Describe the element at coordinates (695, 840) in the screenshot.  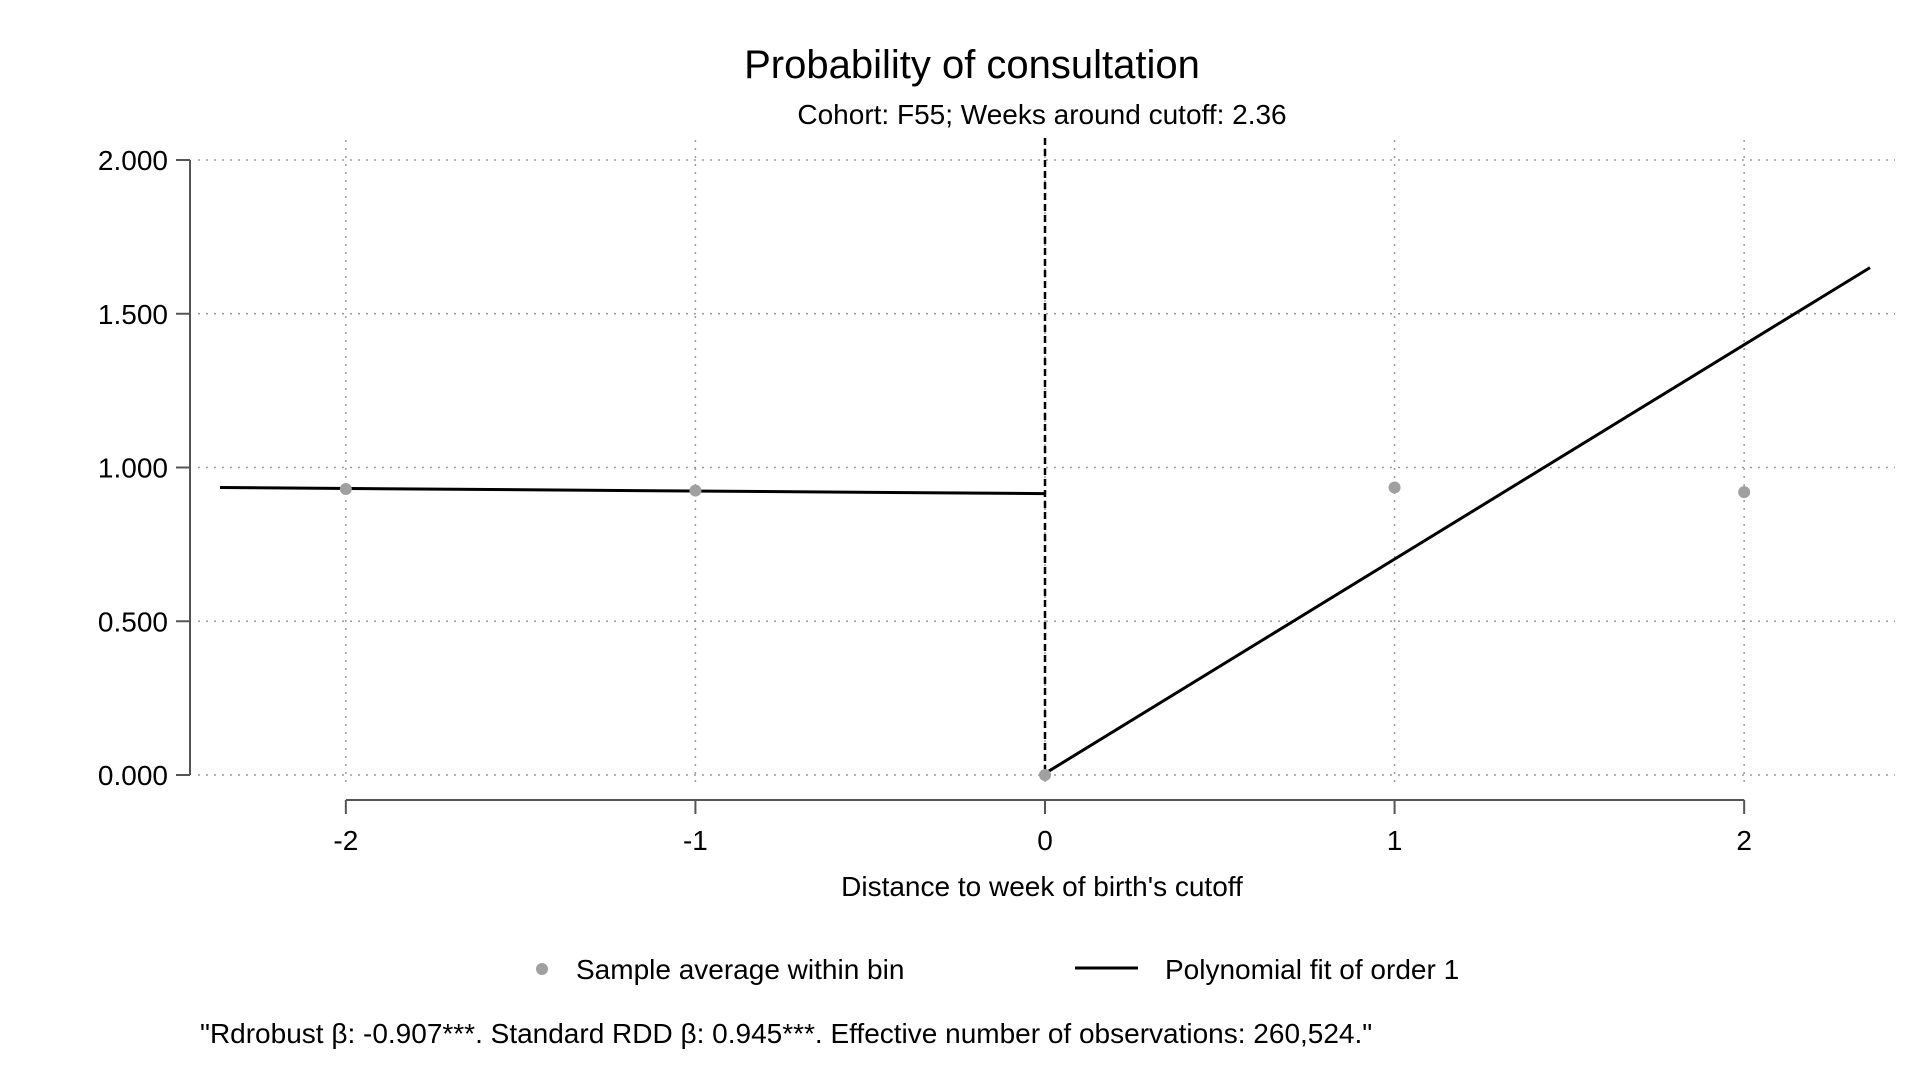
I see `x-tick-label: -1` at that location.